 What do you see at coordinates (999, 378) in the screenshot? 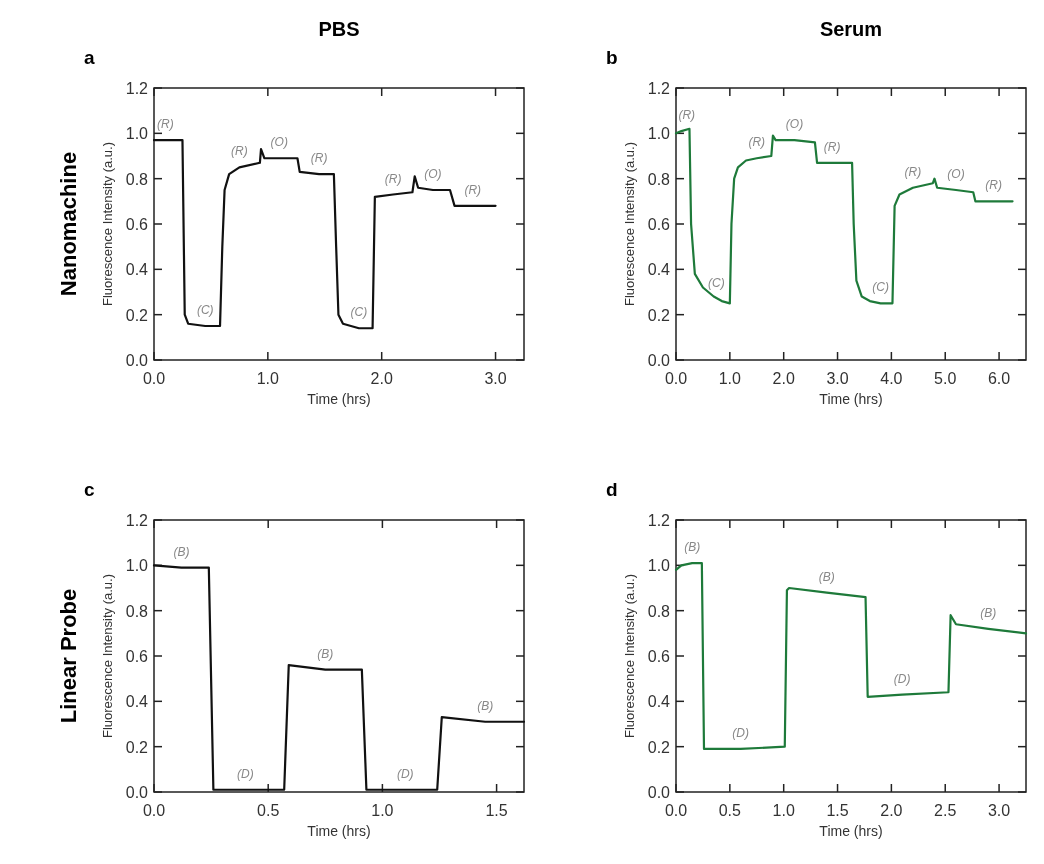
I see `x-tick-label: 6.0` at bounding box center [999, 378].